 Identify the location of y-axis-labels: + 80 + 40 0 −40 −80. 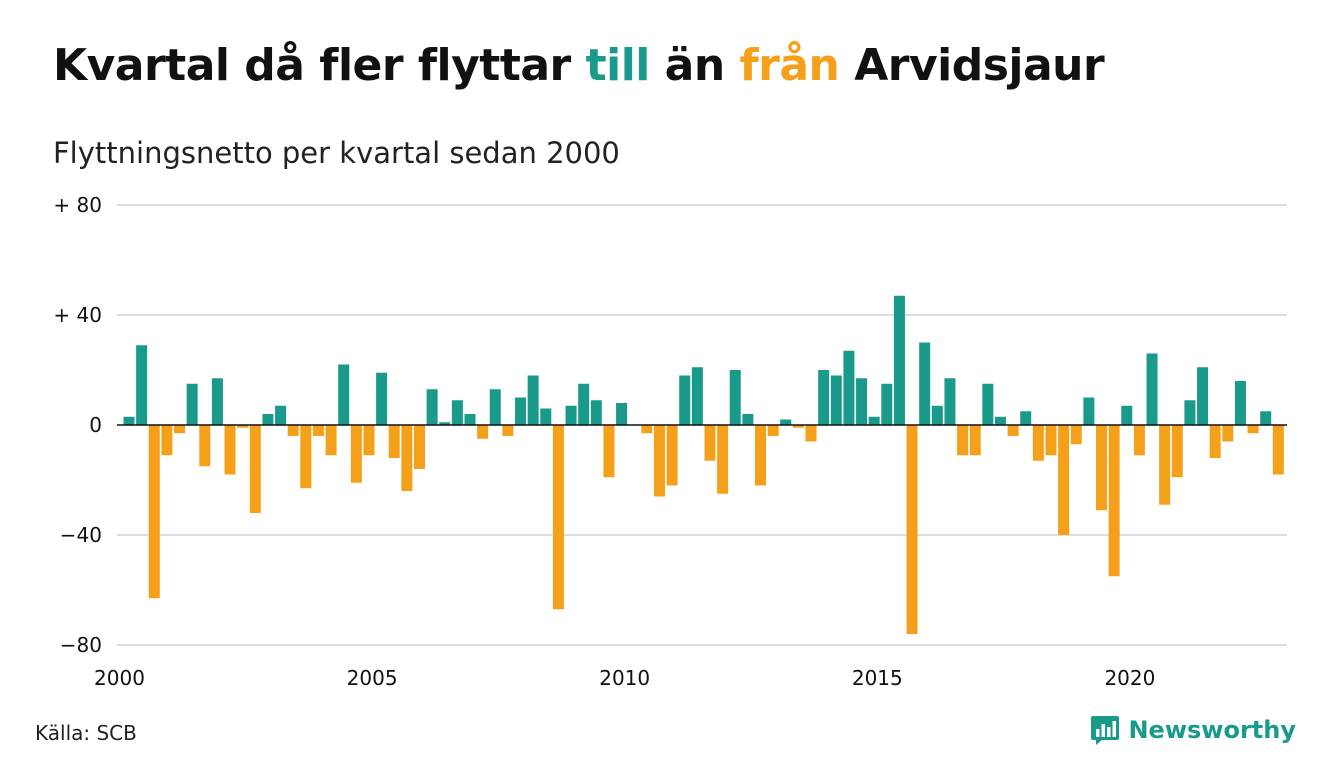
(77, 425).